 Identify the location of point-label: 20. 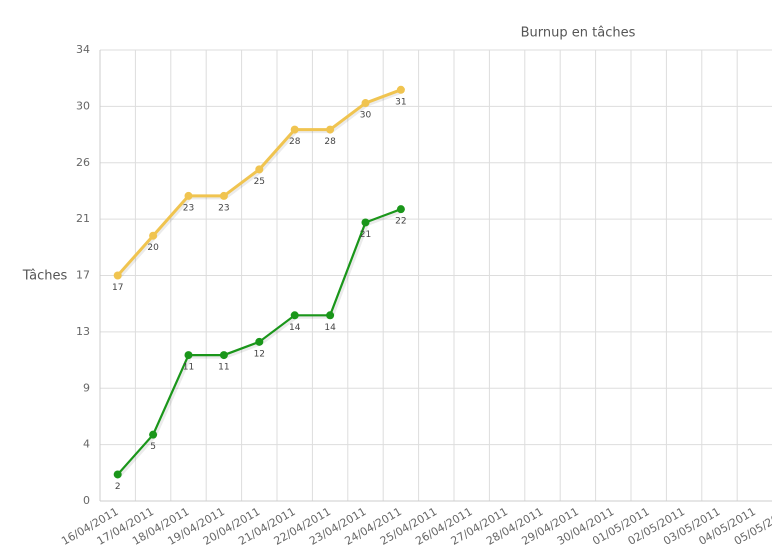
(153, 248).